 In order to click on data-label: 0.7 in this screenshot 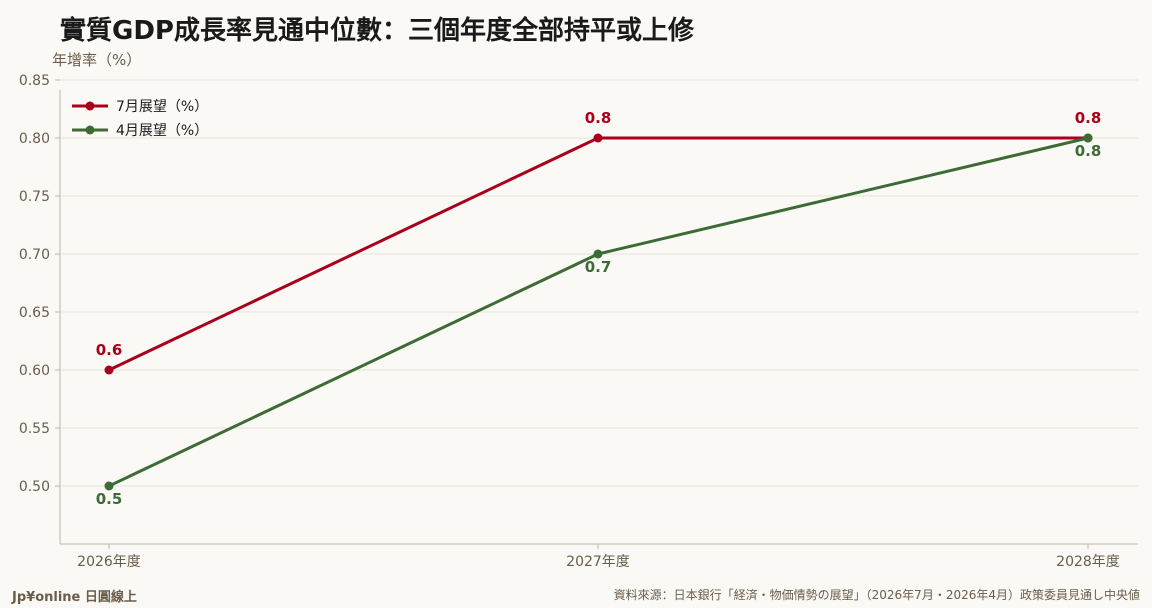, I will do `click(598, 267)`.